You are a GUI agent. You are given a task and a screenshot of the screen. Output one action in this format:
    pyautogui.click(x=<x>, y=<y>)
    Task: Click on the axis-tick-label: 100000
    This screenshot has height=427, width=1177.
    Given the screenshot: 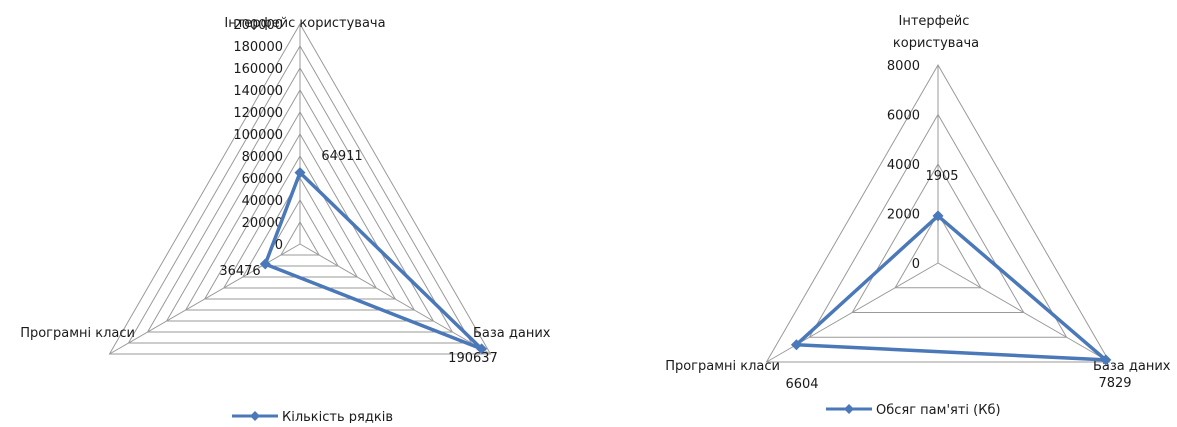 What is the action you would take?
    pyautogui.click(x=258, y=135)
    